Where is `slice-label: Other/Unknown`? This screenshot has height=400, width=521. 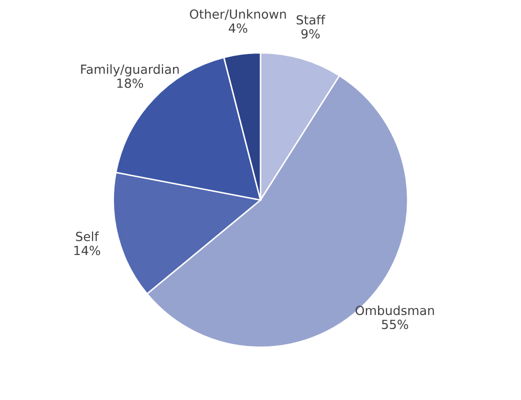 slice-label: Other/Unknown is located at coordinates (238, 14).